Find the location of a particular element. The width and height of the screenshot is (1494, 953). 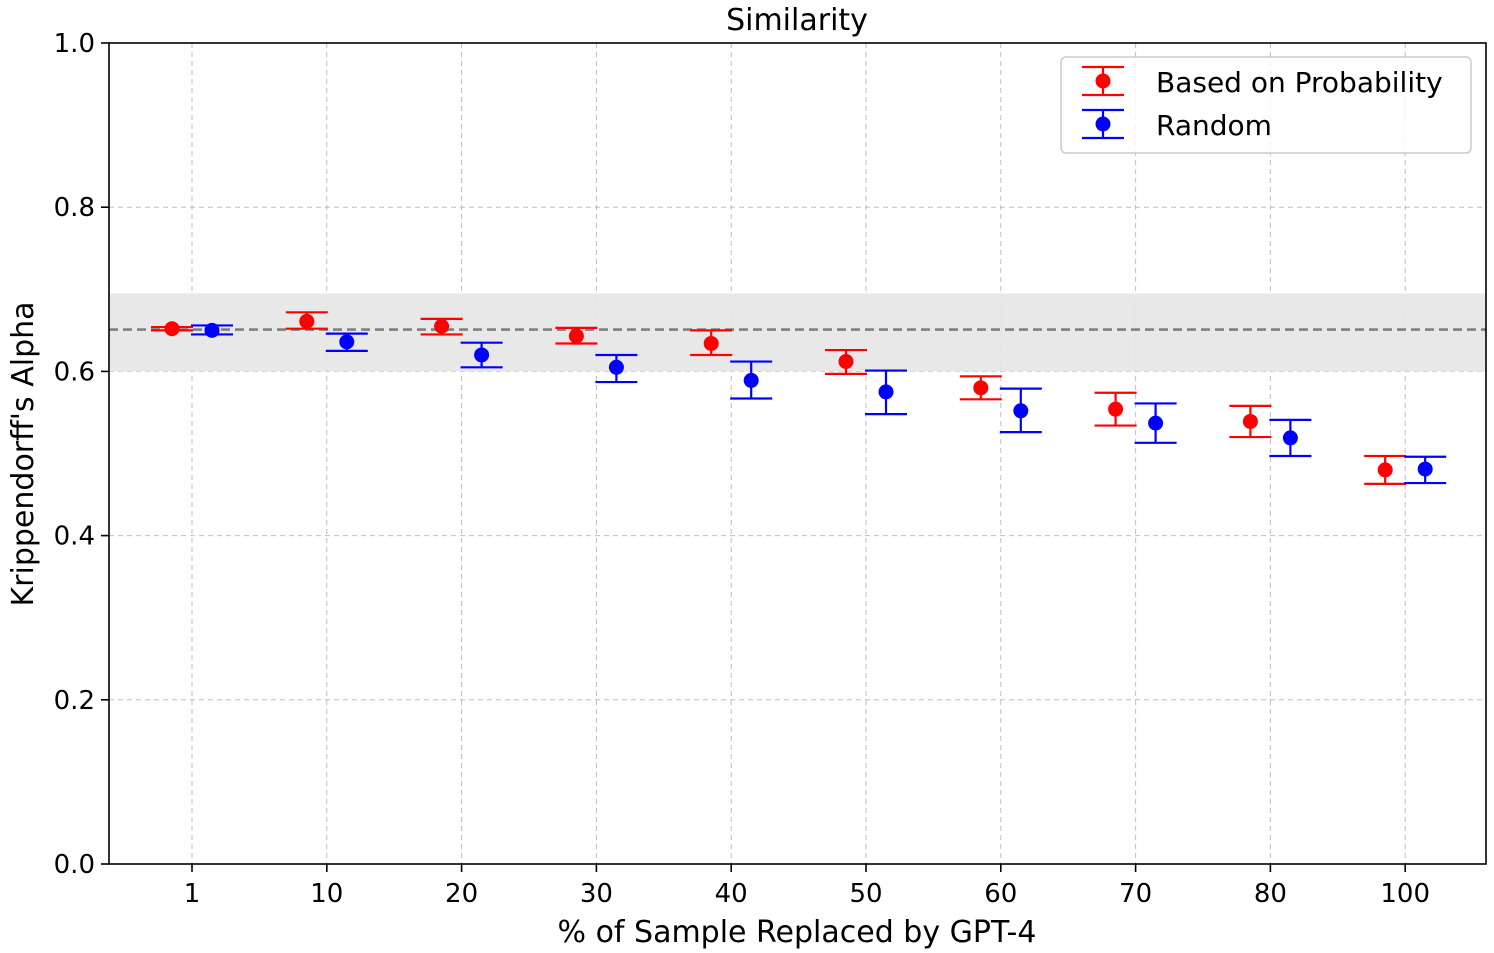

y-tick-label: 1.0 is located at coordinates (74, 44).